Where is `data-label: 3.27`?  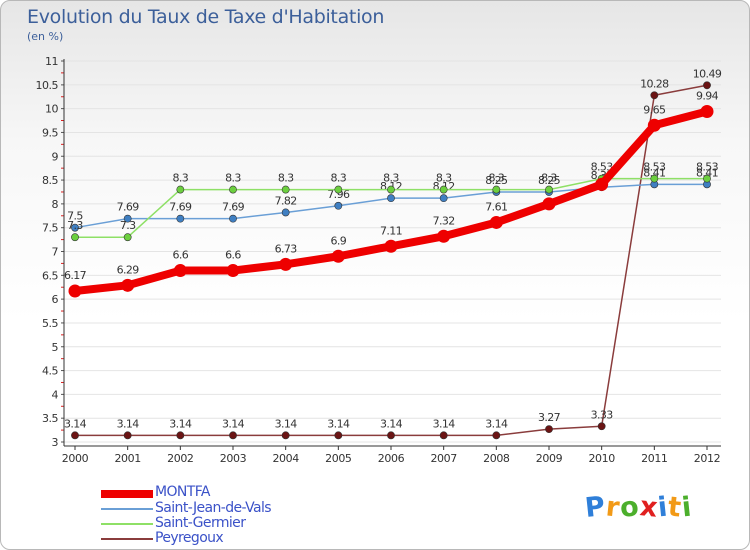 data-label: 3.27 is located at coordinates (549, 417).